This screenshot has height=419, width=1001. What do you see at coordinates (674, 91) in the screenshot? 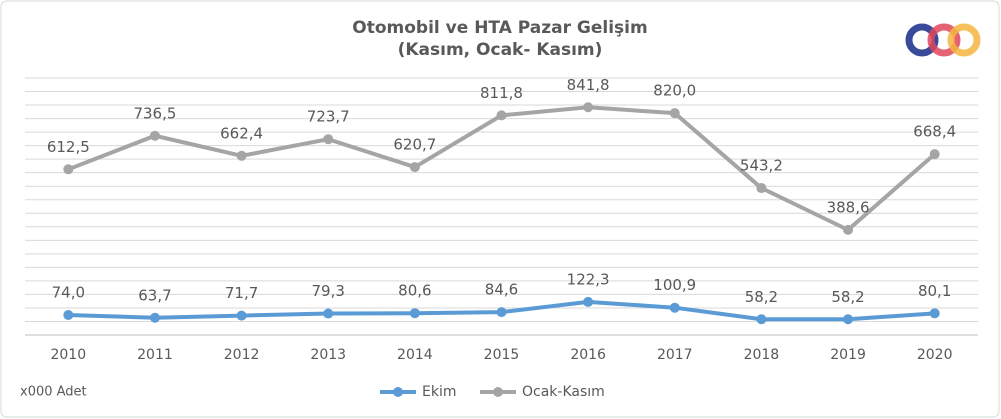
I see `data-label: 820,0` at bounding box center [674, 91].